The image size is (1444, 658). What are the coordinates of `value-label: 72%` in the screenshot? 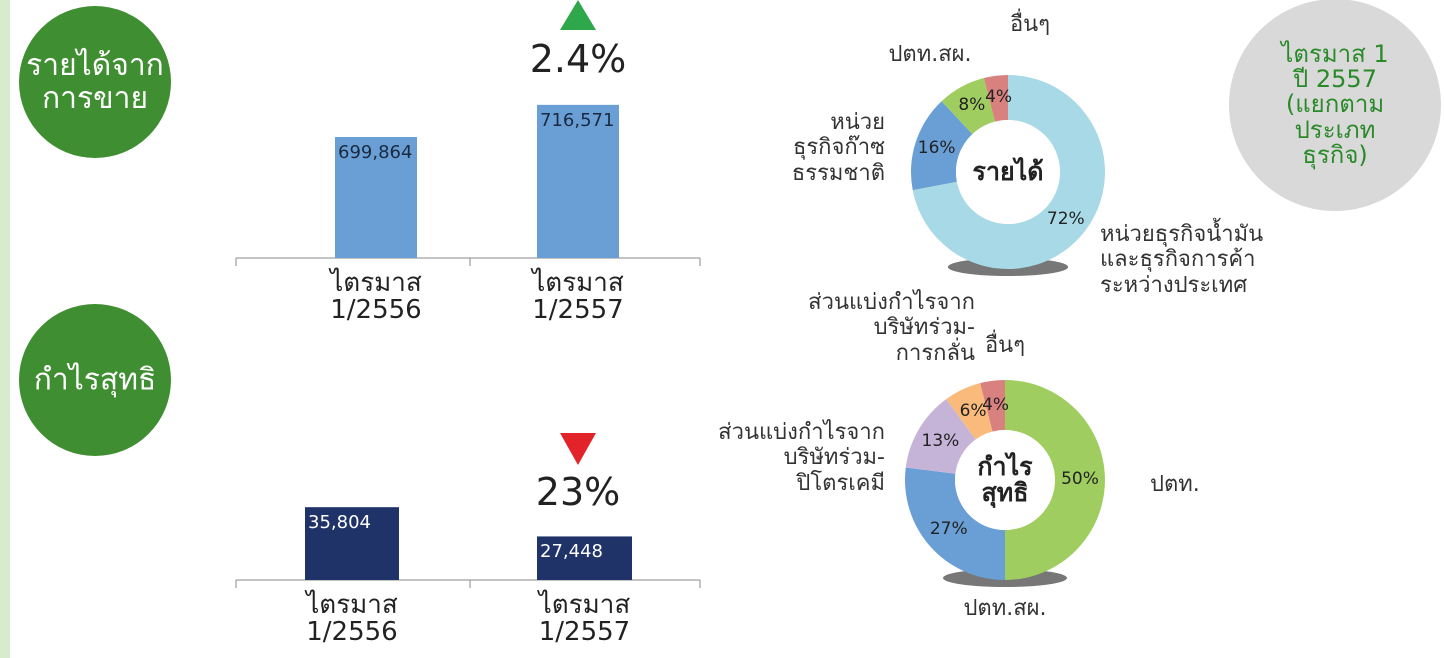 It's located at (1065, 219).